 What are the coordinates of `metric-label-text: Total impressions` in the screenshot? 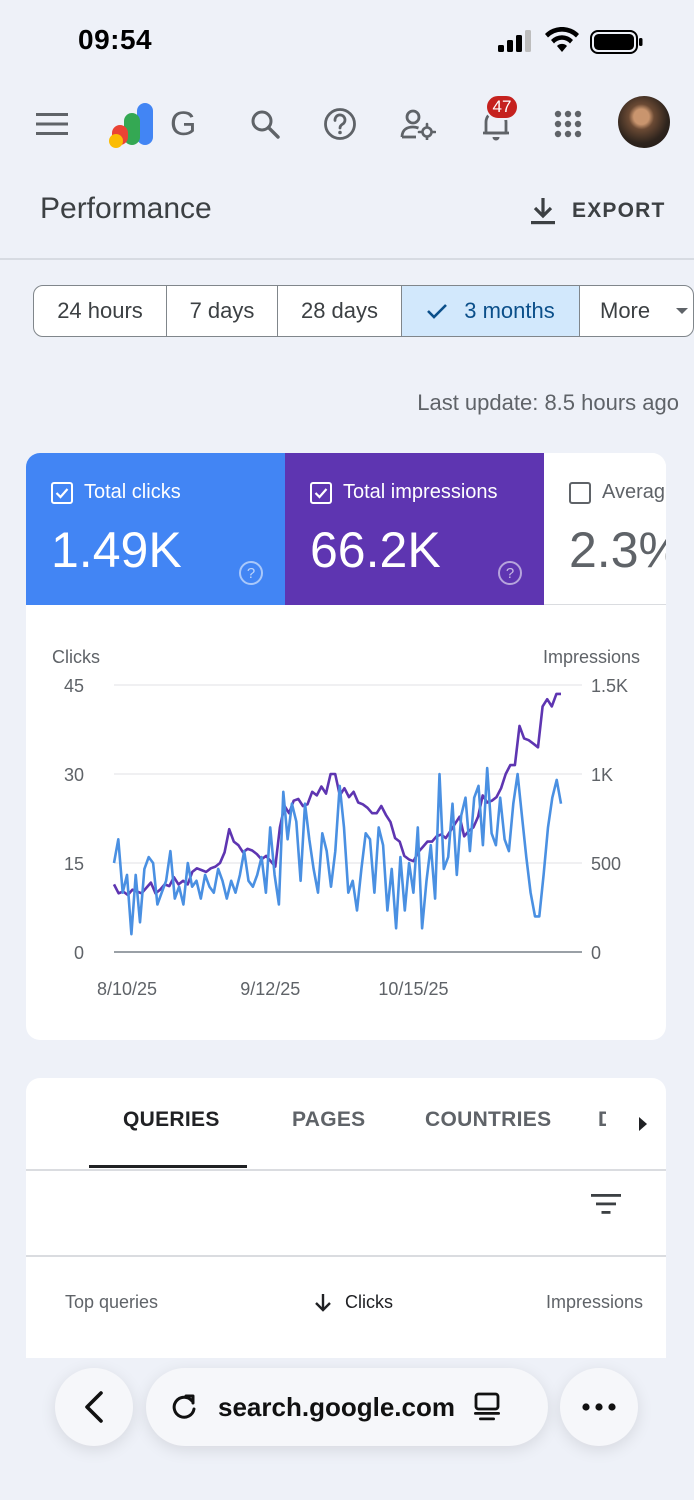 It's located at (420, 492).